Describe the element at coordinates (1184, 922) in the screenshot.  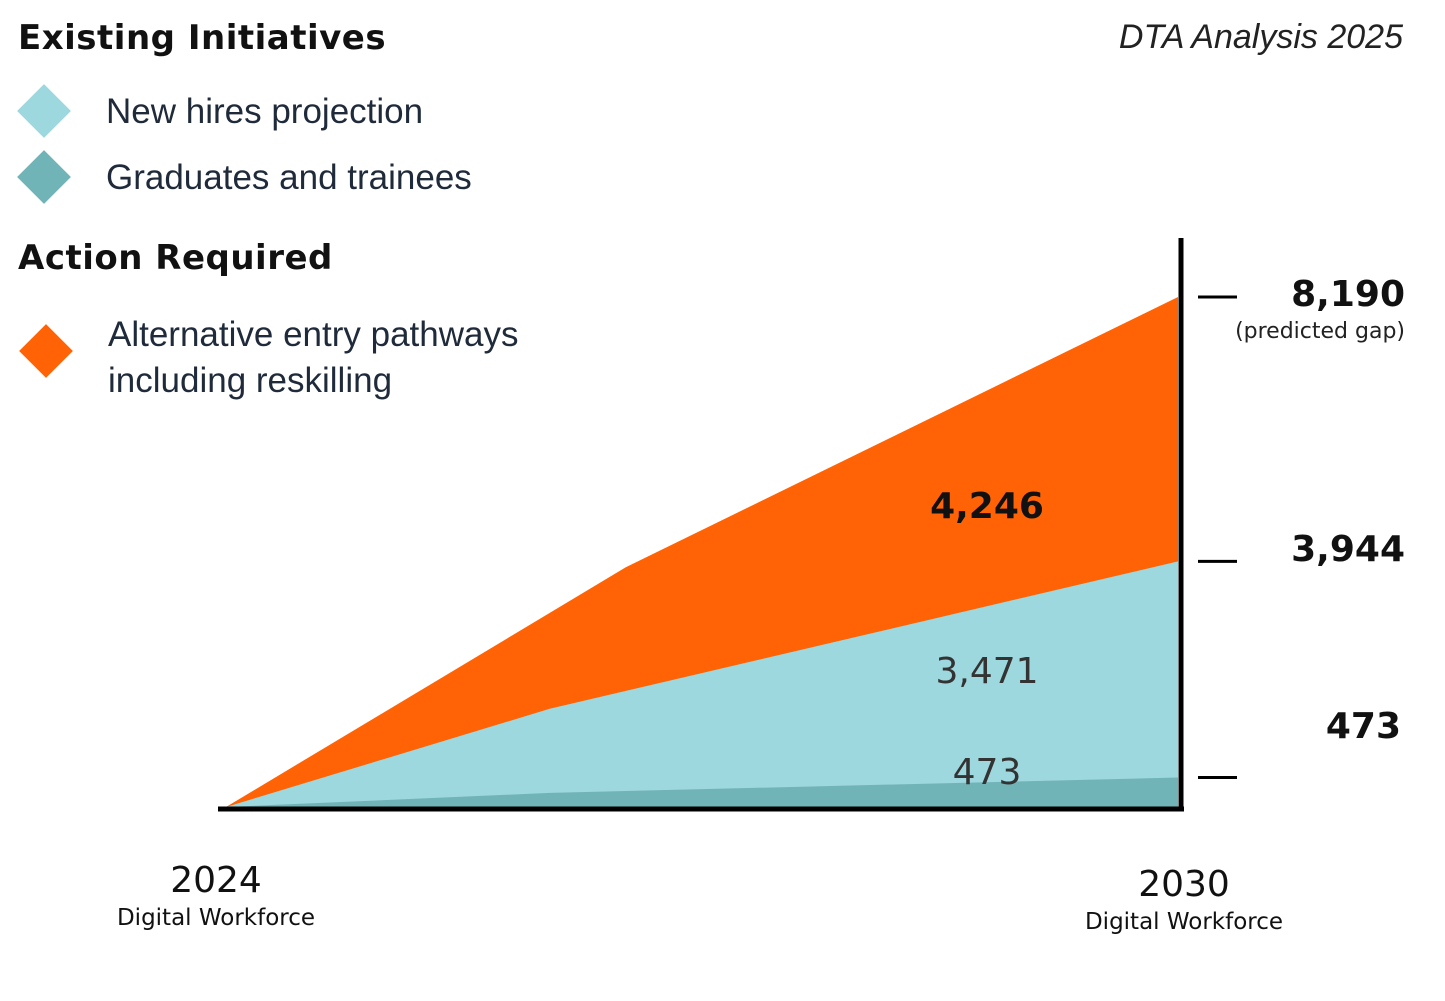
I see `x-tick-sublabel-2030: Digital Workforce` at that location.